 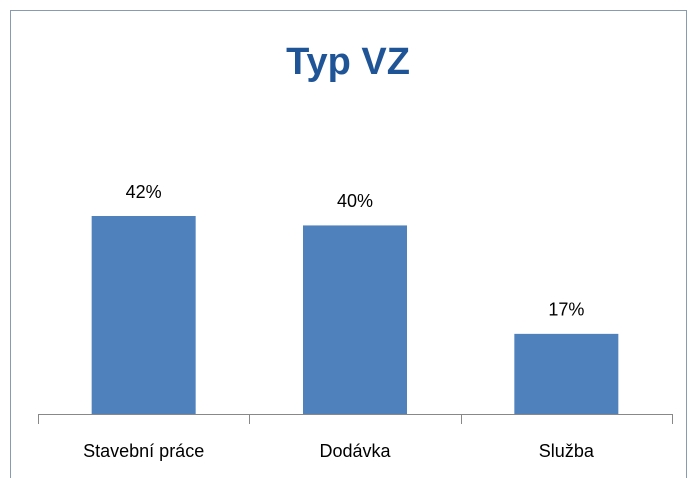 What do you see at coordinates (566, 310) in the screenshot?
I see `data-label: 17%` at bounding box center [566, 310].